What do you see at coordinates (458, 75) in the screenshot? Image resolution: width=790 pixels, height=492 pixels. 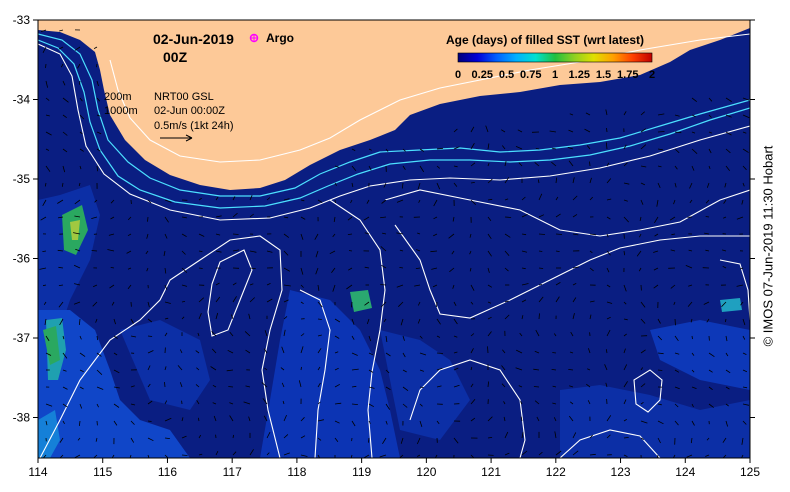 I see `colorbar-tick-label: 0` at bounding box center [458, 75].